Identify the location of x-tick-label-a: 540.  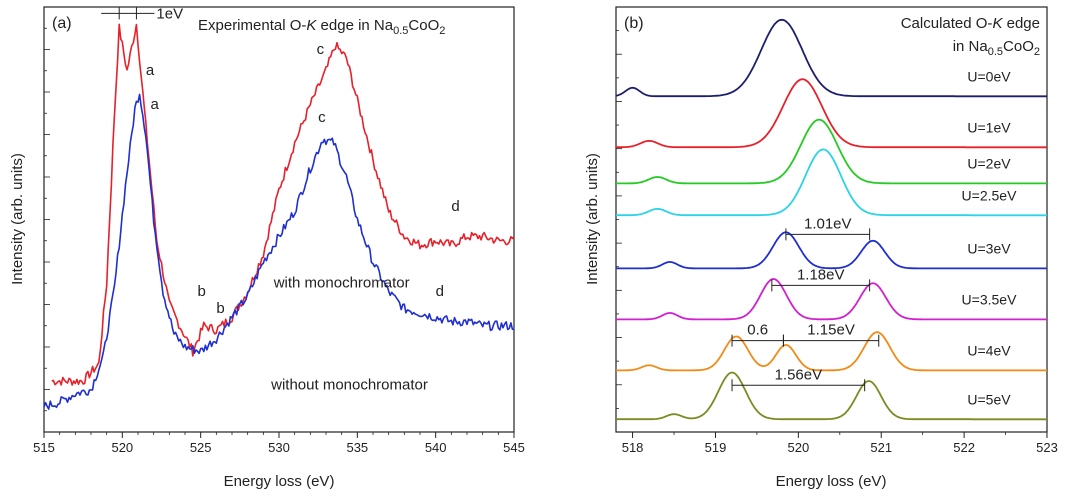
(436, 447).